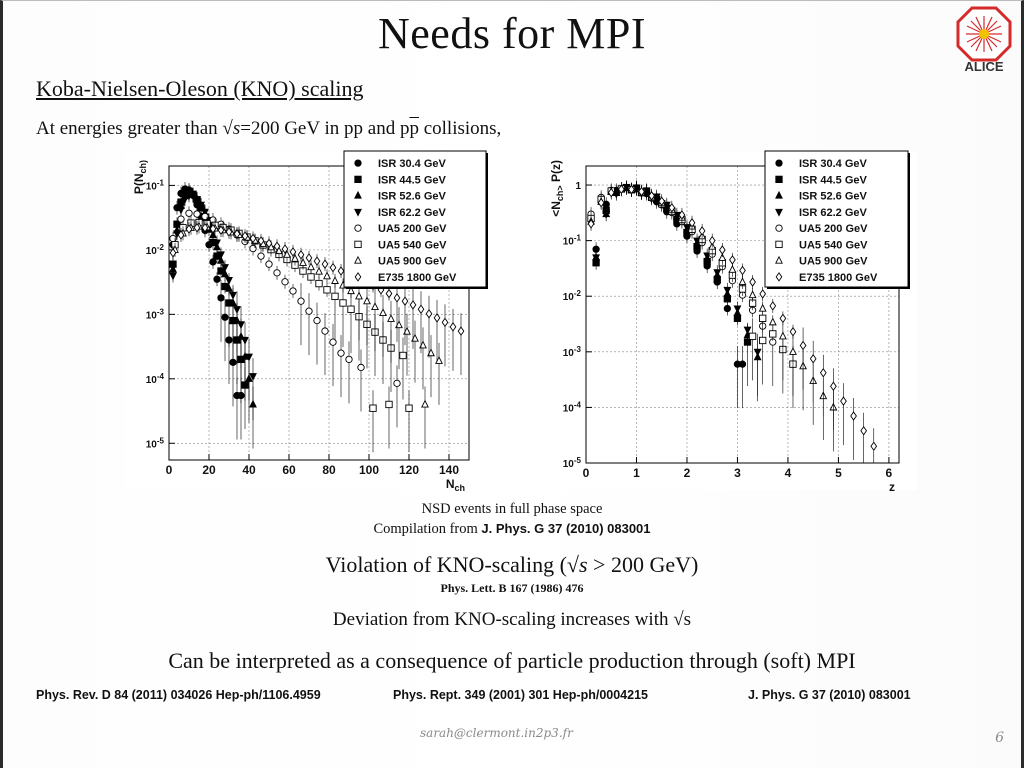 The height and width of the screenshot is (768, 1024). I want to click on violation-text: Violation of KNO-scaling (√s > 200 GeV), so click(512, 565).